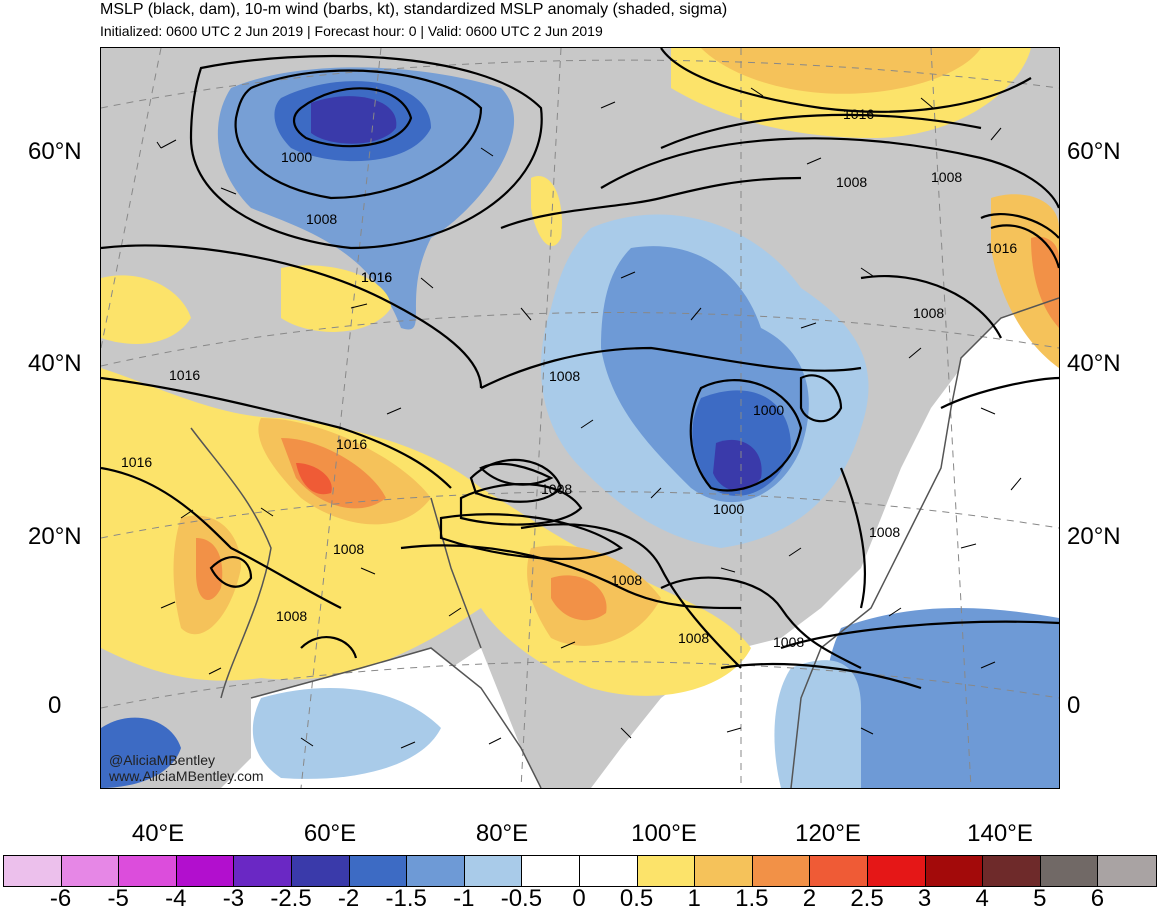  What do you see at coordinates (828, 833) in the screenshot?
I see `lon-label-120e: 120°E` at bounding box center [828, 833].